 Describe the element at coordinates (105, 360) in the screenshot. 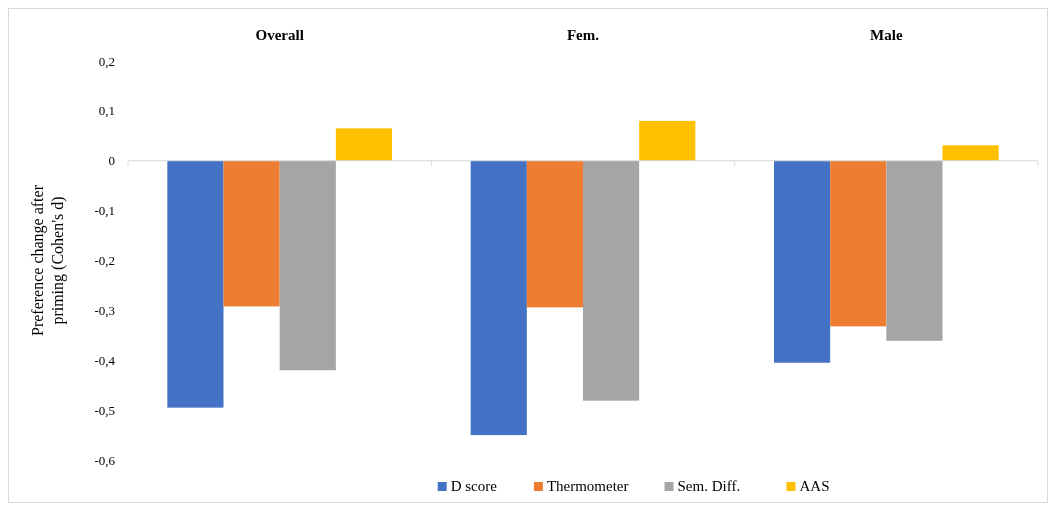

I see `y-tick-label: -0,4` at that location.